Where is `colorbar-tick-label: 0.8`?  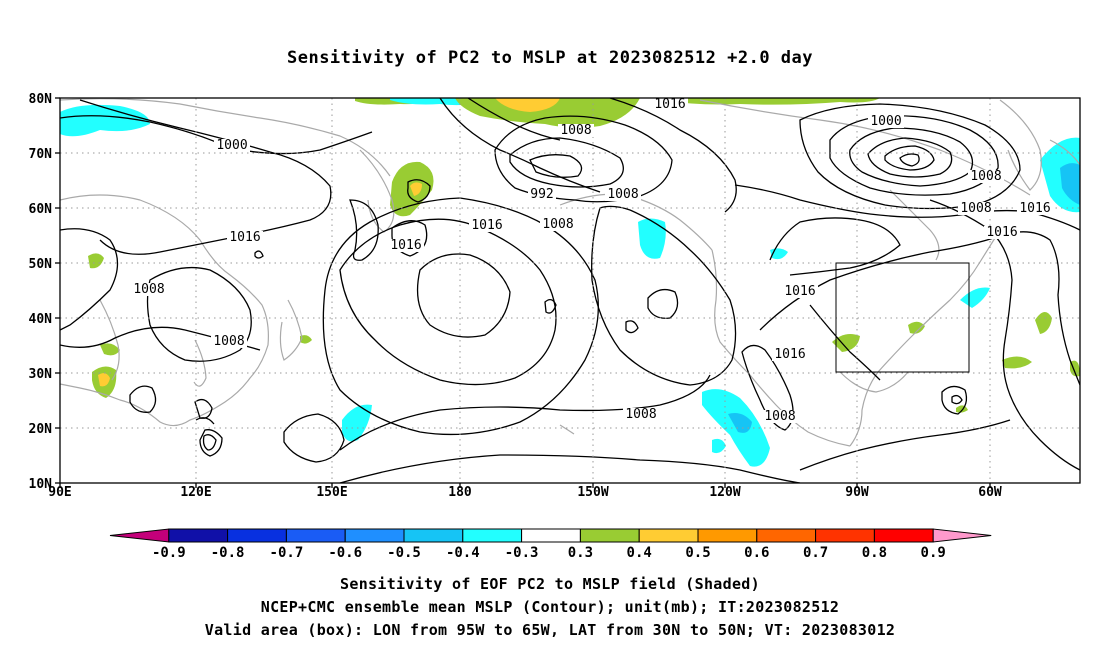 colorbar-tick-label: 0.8 is located at coordinates (874, 553).